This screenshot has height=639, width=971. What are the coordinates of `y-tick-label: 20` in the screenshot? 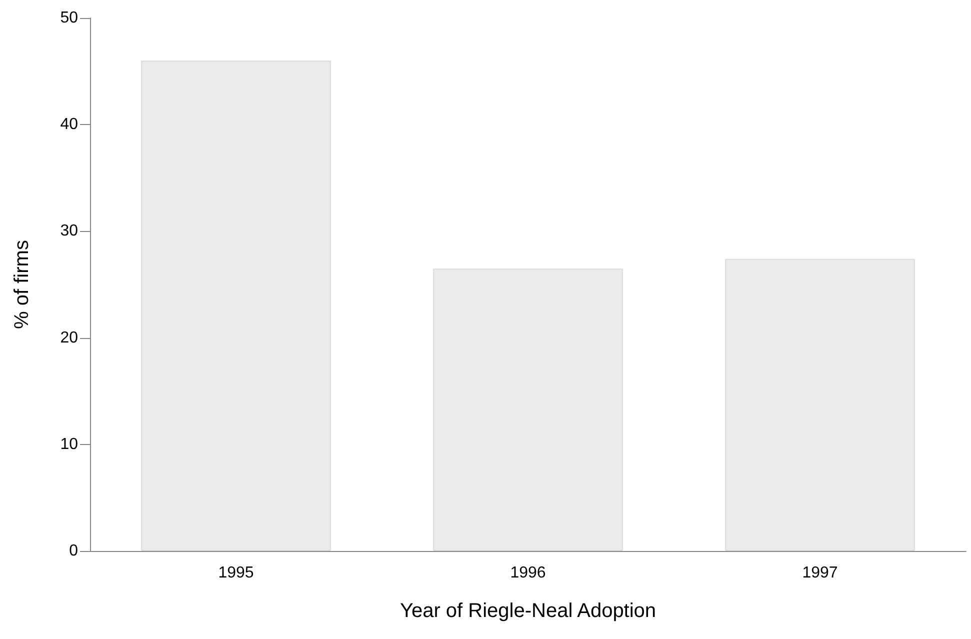 It's located at (69, 337).